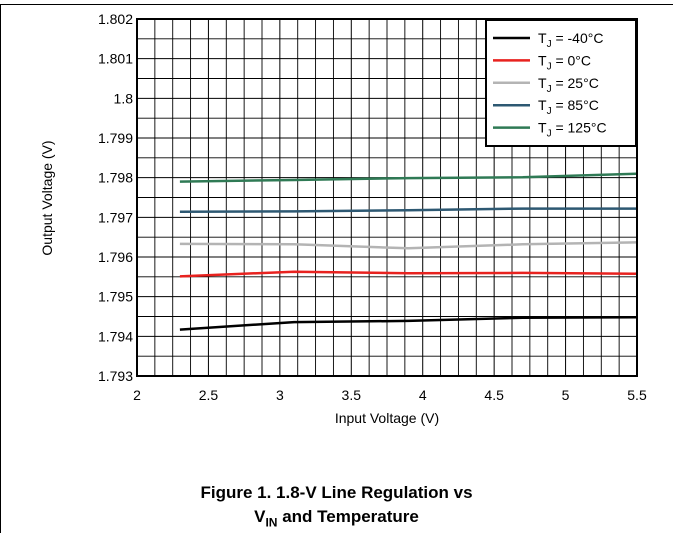  Describe the element at coordinates (260, 516) in the screenshot. I see `caption-v-main: V` at that location.